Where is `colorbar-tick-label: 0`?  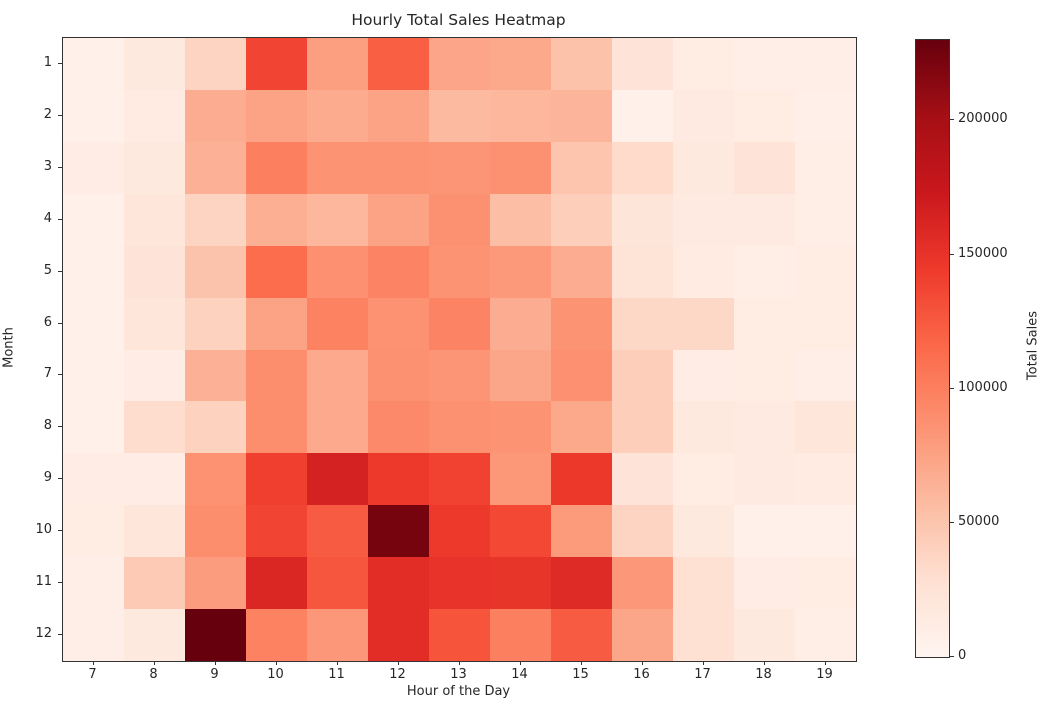 colorbar-tick-label: 0 is located at coordinates (962, 655).